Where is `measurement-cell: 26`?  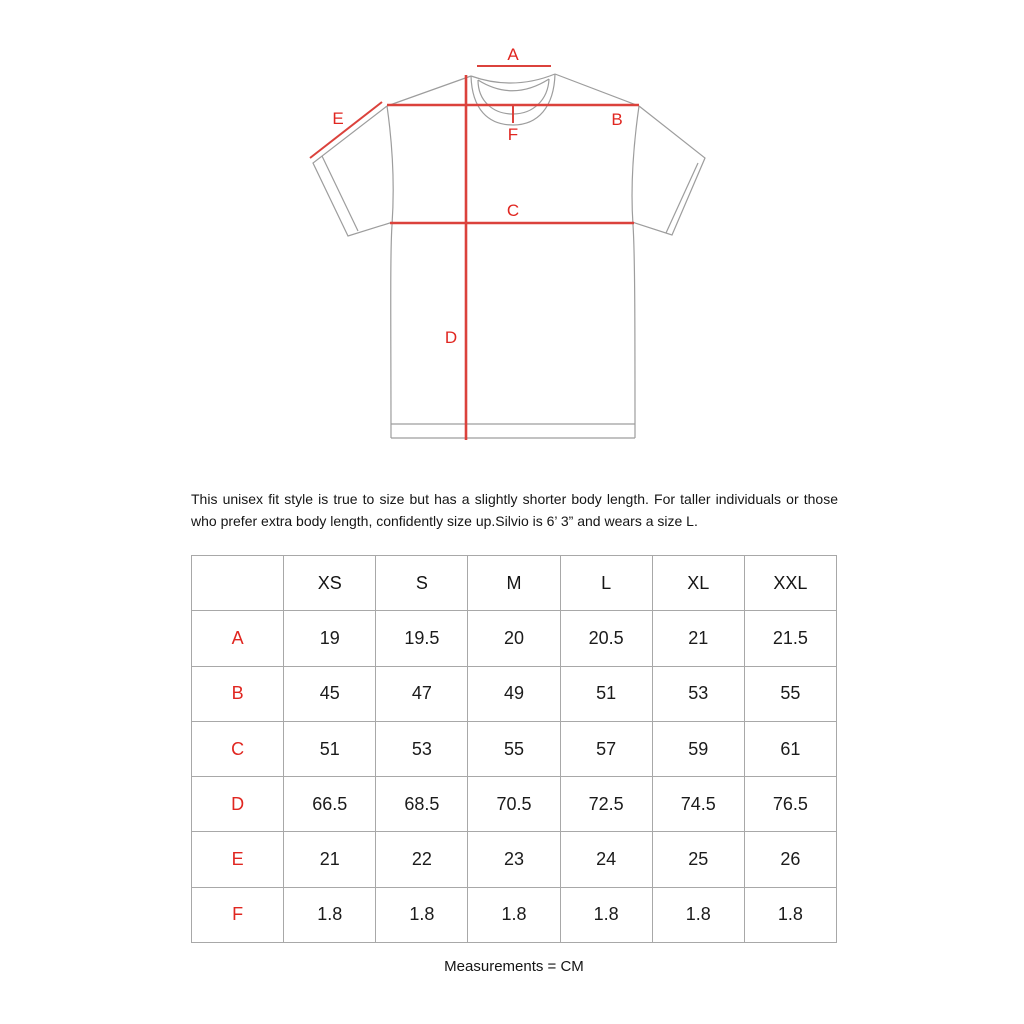
measurement-cell: 26 is located at coordinates (790, 859).